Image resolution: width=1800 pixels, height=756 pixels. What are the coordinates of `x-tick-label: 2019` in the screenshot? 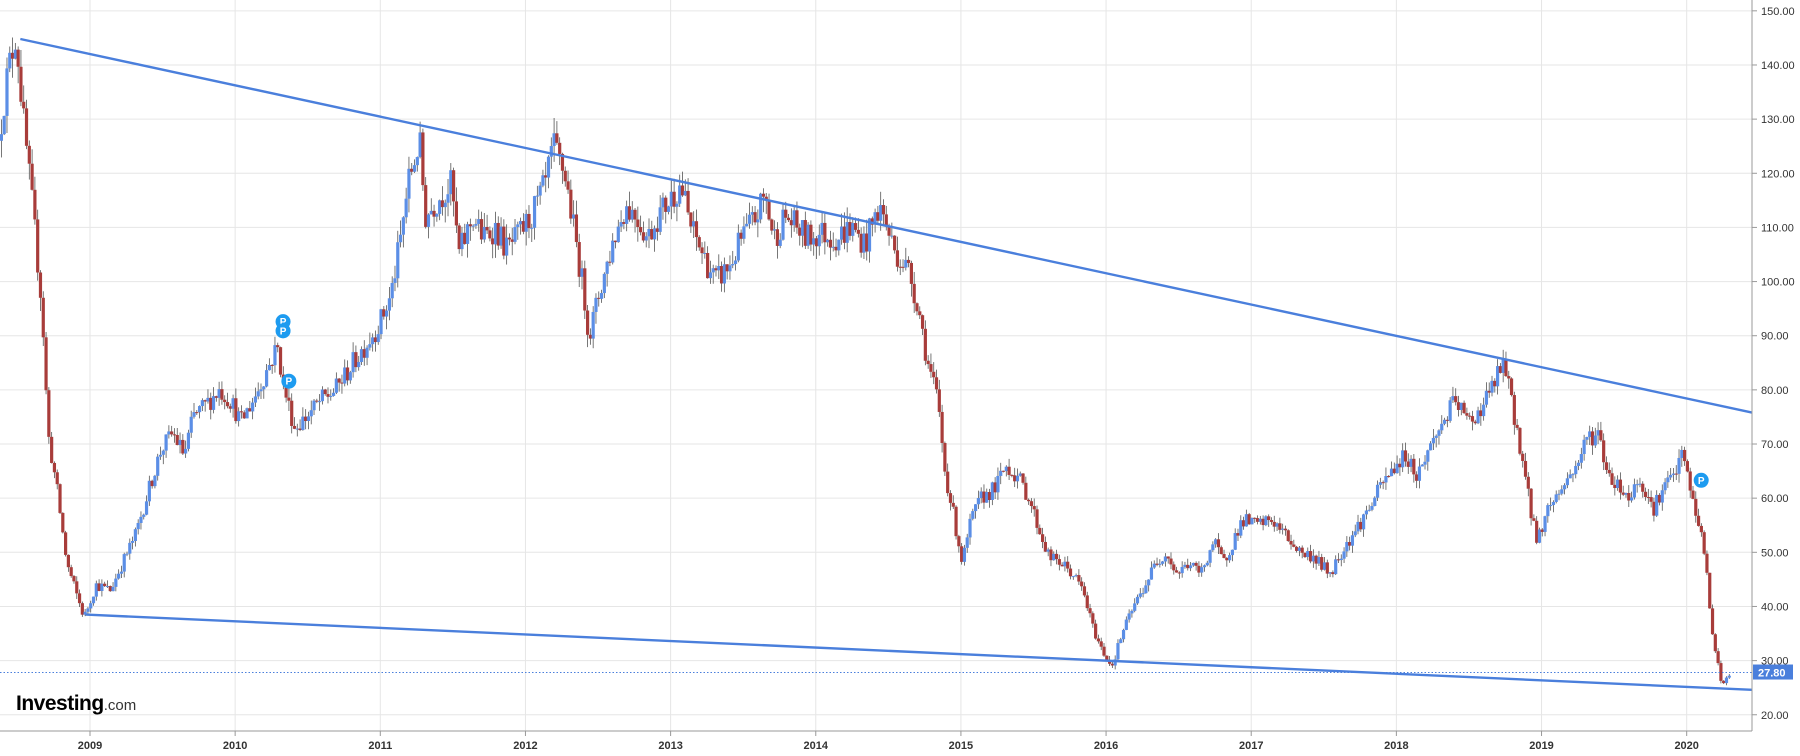 It's located at (1541, 746).